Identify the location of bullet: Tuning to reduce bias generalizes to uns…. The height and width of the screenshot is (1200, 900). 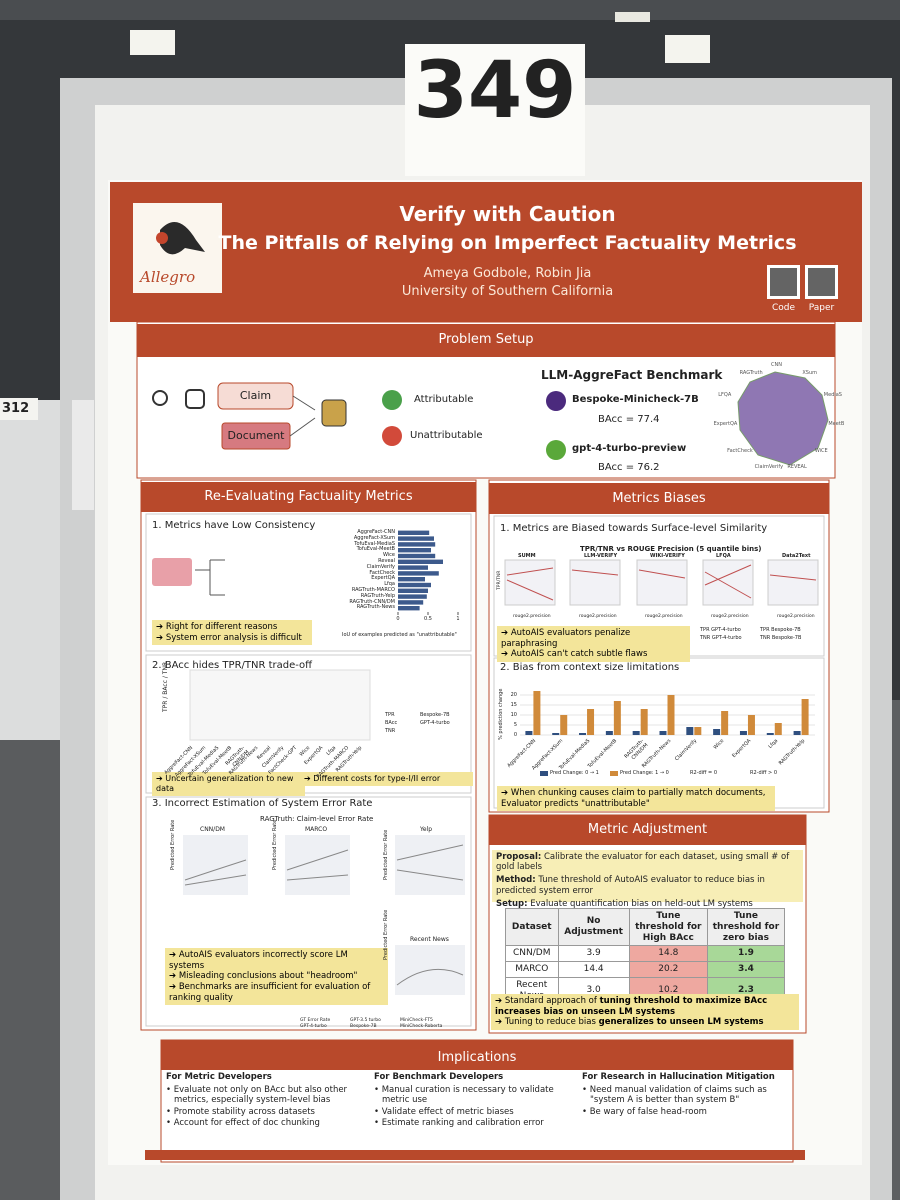
(645, 1022).